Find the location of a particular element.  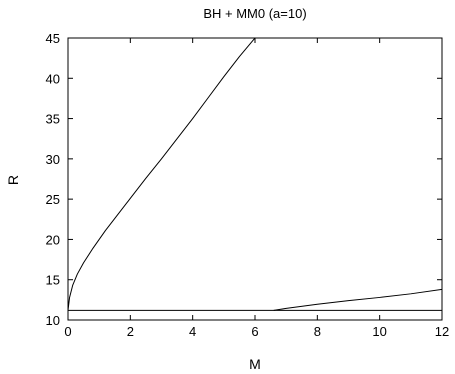

y-tick-label: 30 is located at coordinates (53, 159).